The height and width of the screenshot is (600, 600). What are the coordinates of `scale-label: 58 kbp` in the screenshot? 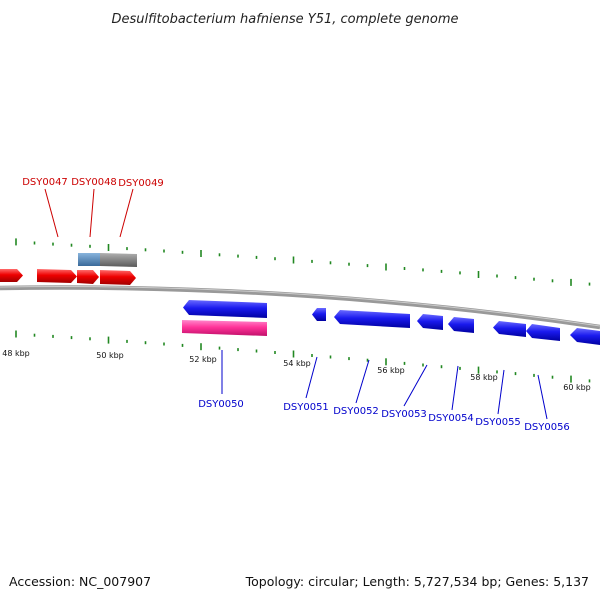 It's located at (484, 377).